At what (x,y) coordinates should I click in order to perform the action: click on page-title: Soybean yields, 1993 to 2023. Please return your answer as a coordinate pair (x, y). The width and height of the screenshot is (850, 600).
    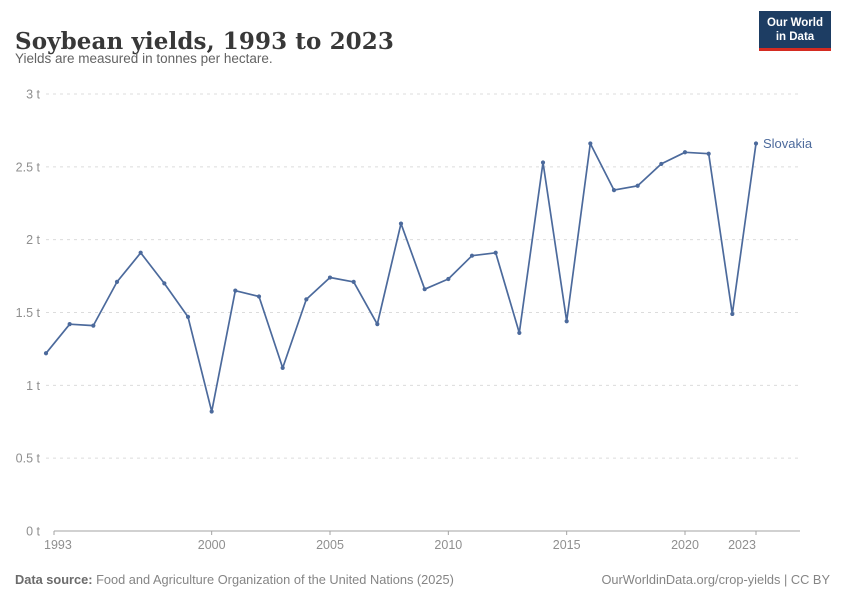
    Looking at the image, I should click on (204, 42).